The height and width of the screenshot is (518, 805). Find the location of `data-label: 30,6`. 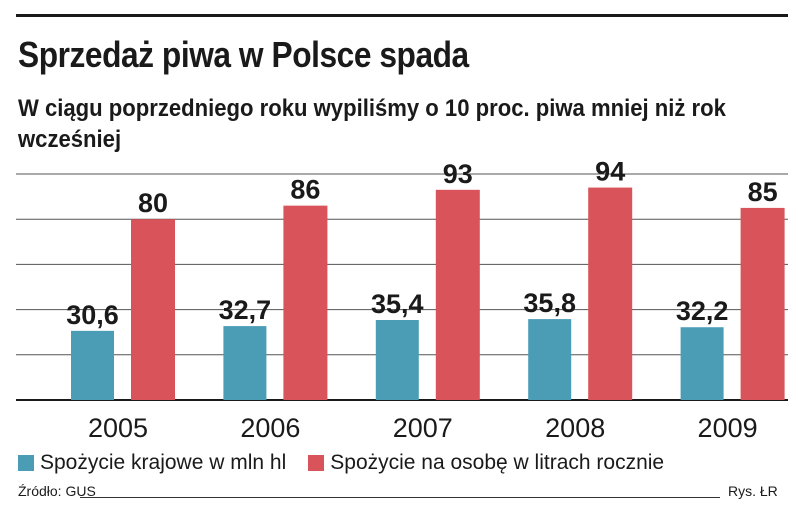

data-label: 30,6 is located at coordinates (92, 315).